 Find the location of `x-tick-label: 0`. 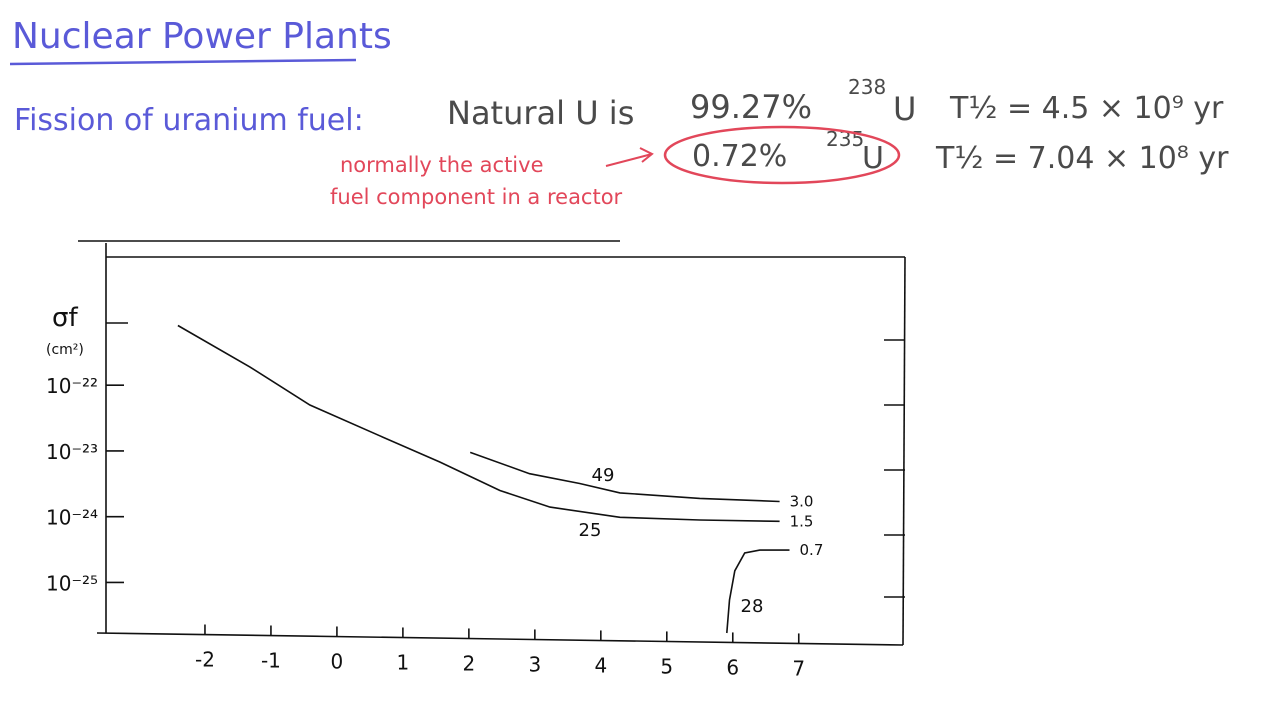

x-tick-label: 0 is located at coordinates (337, 661).